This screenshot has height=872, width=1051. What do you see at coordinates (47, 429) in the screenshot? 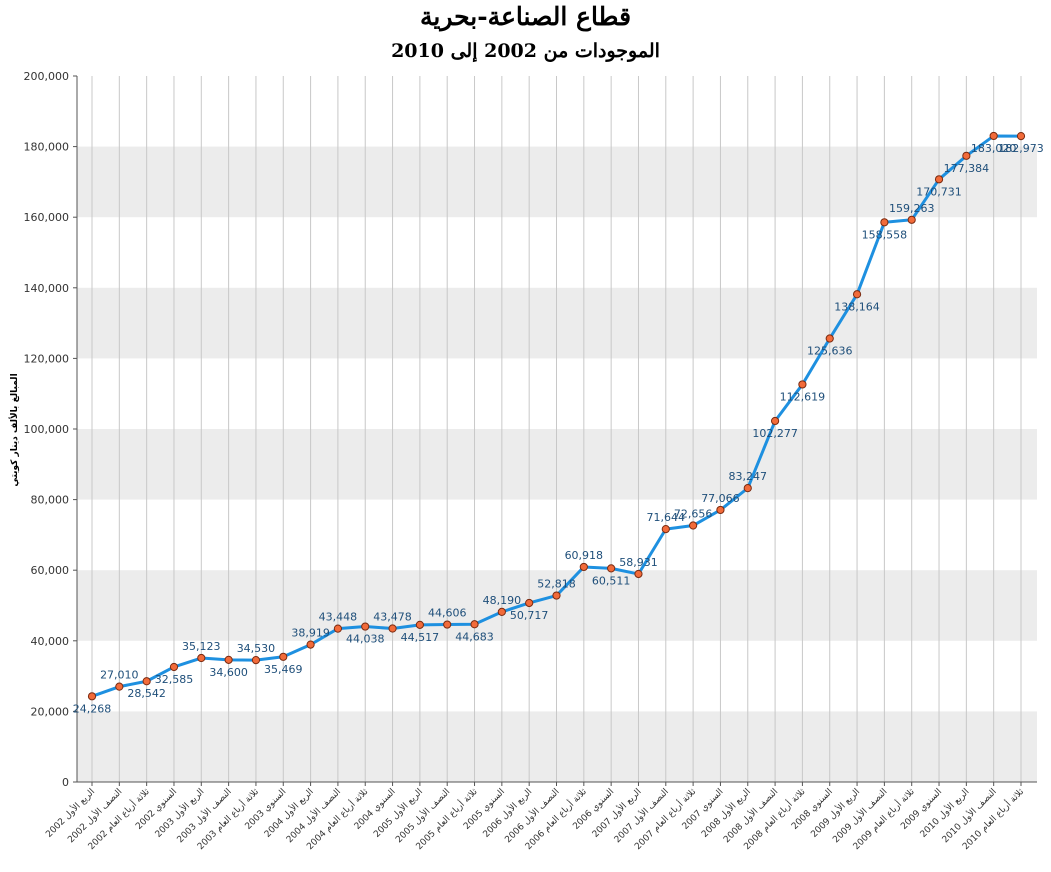
I see `y-tick-label: 100,000` at bounding box center [47, 429].